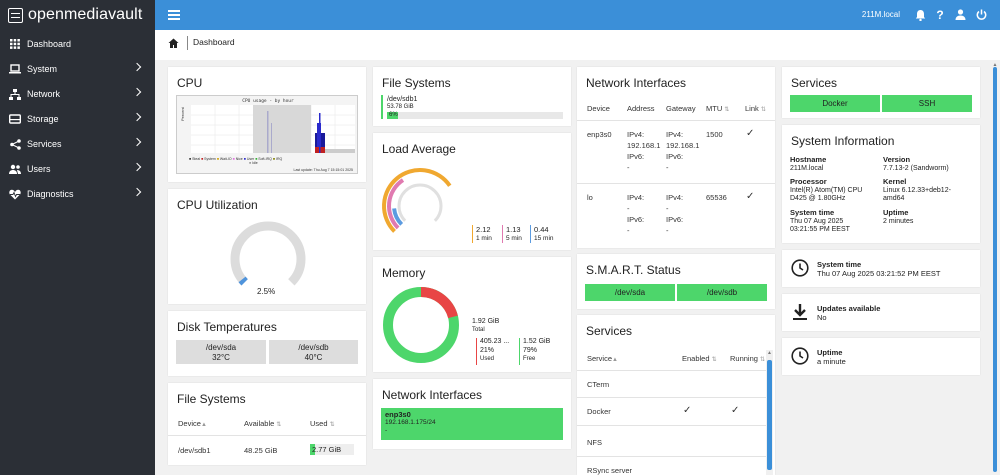 The width and height of the screenshot is (1000, 475). What do you see at coordinates (77, 44) in the screenshot?
I see `sidebar-item-dashboard: Dashboard` at bounding box center [77, 44].